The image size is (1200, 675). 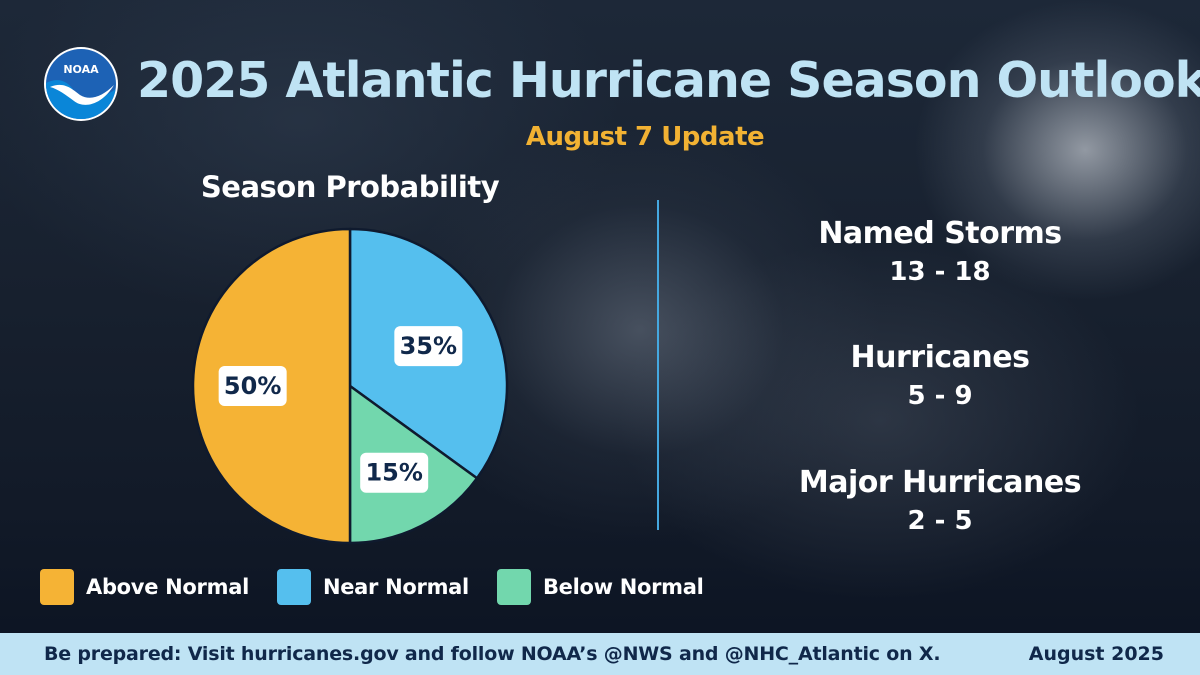 I want to click on chart-title: Season Probability, so click(x=350, y=187).